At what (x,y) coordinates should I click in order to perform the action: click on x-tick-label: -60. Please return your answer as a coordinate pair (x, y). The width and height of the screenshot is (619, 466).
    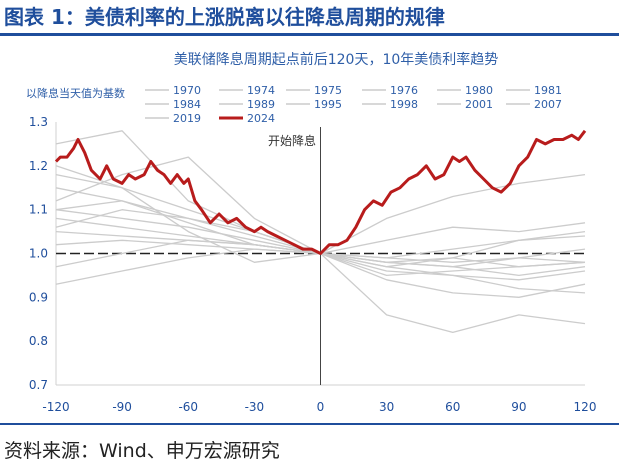
    Looking at the image, I should click on (188, 407).